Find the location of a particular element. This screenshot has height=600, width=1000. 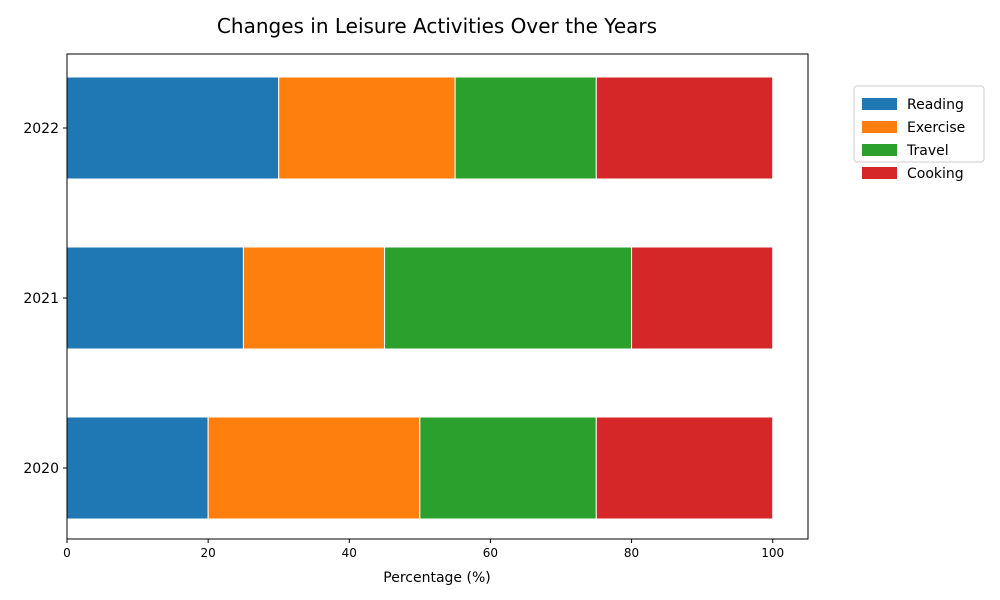

legend-swatch-cooking is located at coordinates (879, 173).